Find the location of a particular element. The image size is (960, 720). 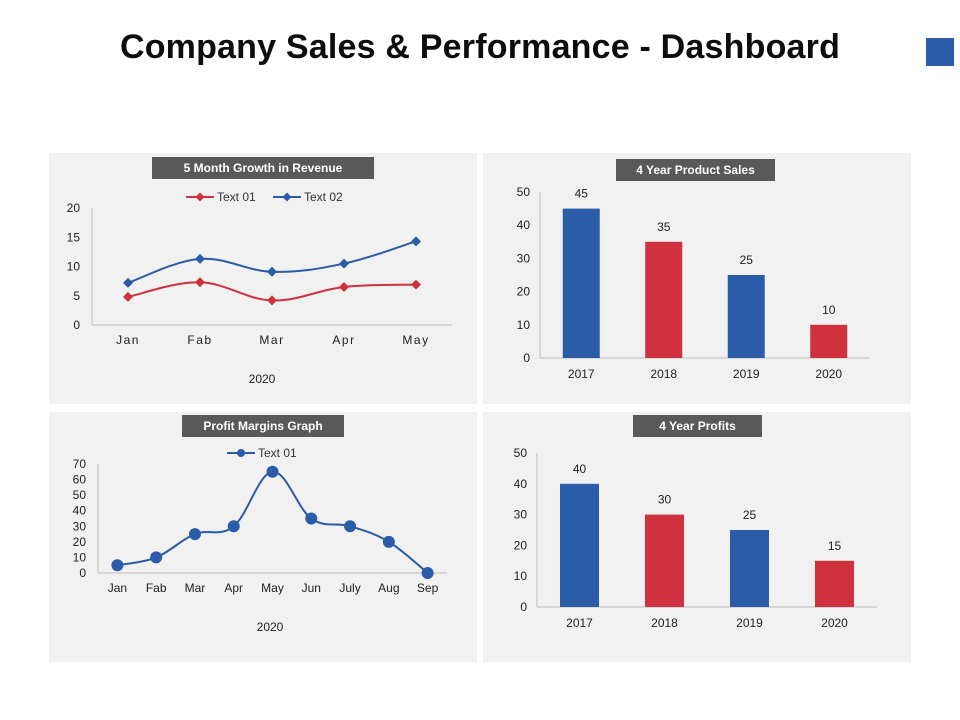

x-tick-label: Aug is located at coordinates (388, 588).